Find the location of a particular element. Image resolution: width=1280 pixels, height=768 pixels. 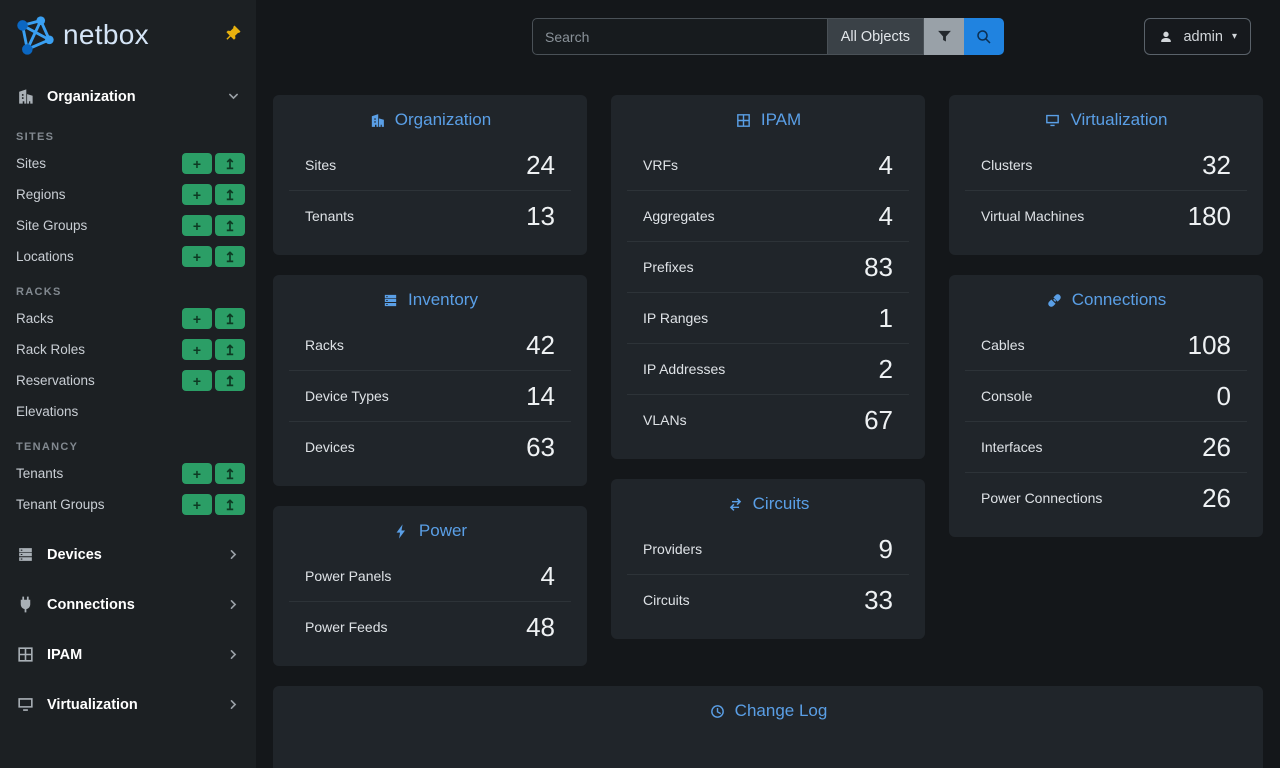

stat-label: Aggregates is located at coordinates (679, 216).